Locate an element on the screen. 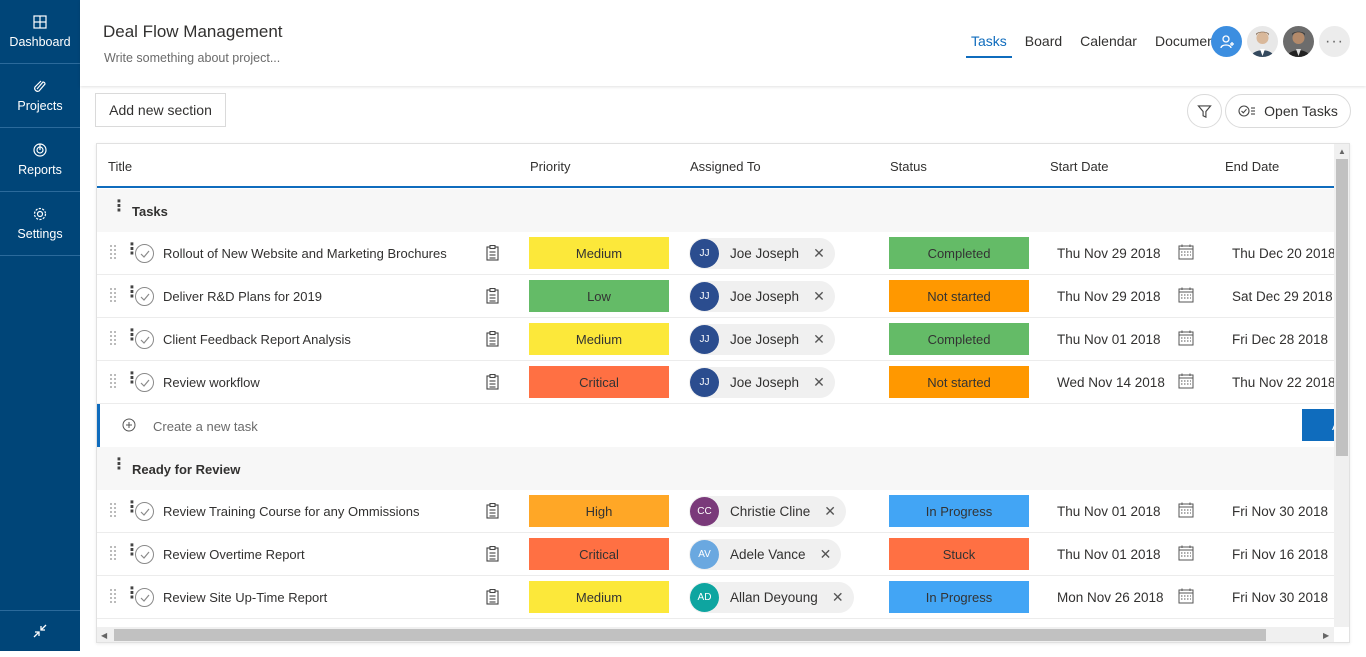 The height and width of the screenshot is (657, 1366). column-header-title: Title is located at coordinates (120, 166).